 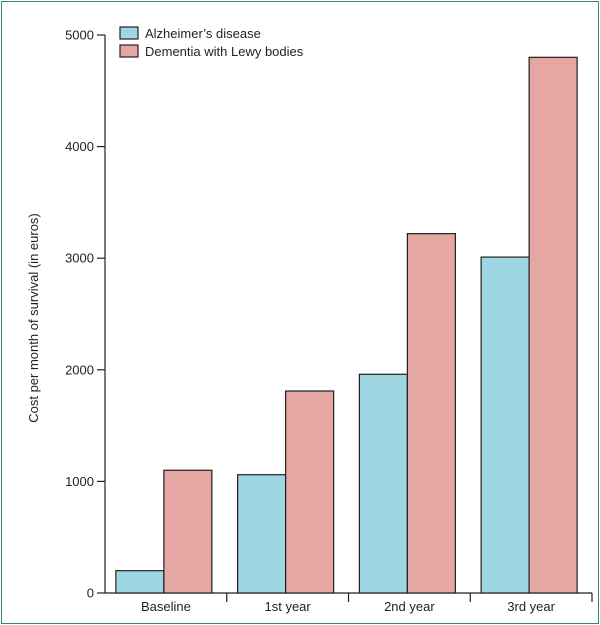 I want to click on y-tick-label: 4000, so click(x=79, y=146).